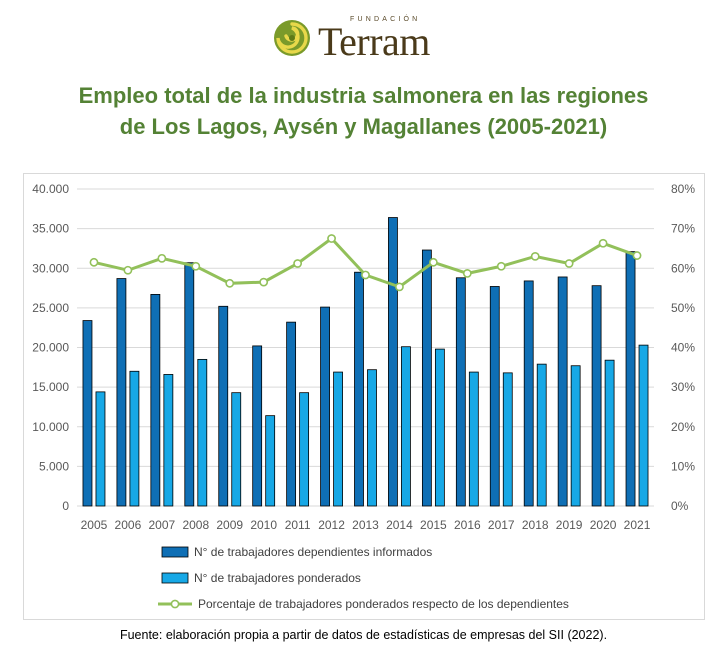 This screenshot has height=655, width=727. I want to click on x-tick-label: 2021, so click(637, 525).